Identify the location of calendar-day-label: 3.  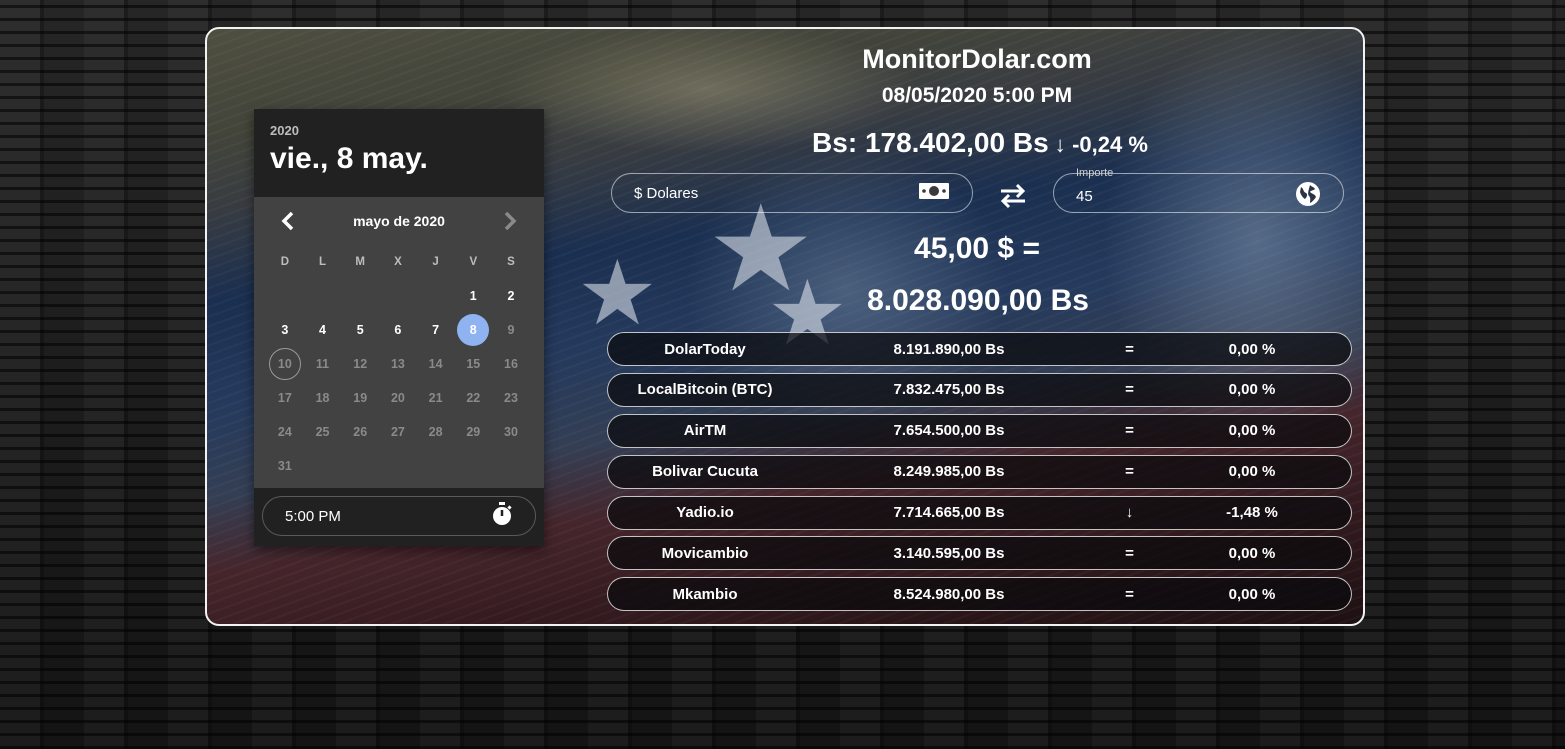
(285, 330).